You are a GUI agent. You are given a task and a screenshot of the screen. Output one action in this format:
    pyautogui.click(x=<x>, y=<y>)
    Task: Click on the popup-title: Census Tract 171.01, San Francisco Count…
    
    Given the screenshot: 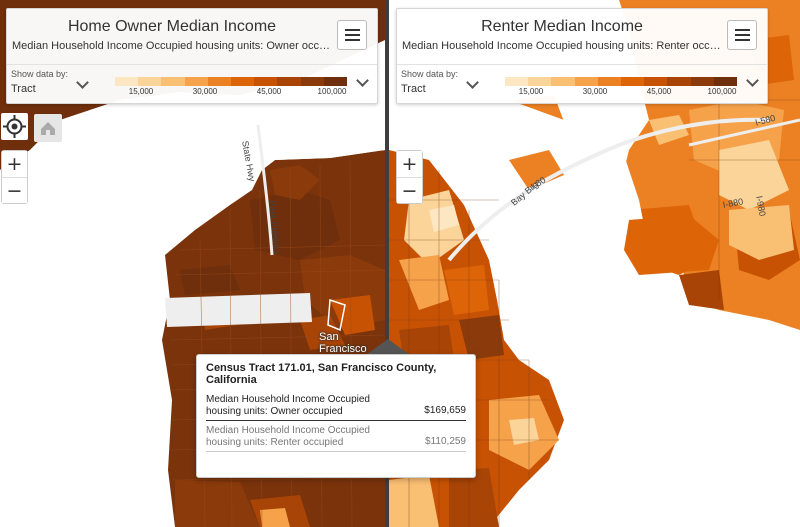 What is the action you would take?
    pyautogui.click(x=321, y=374)
    